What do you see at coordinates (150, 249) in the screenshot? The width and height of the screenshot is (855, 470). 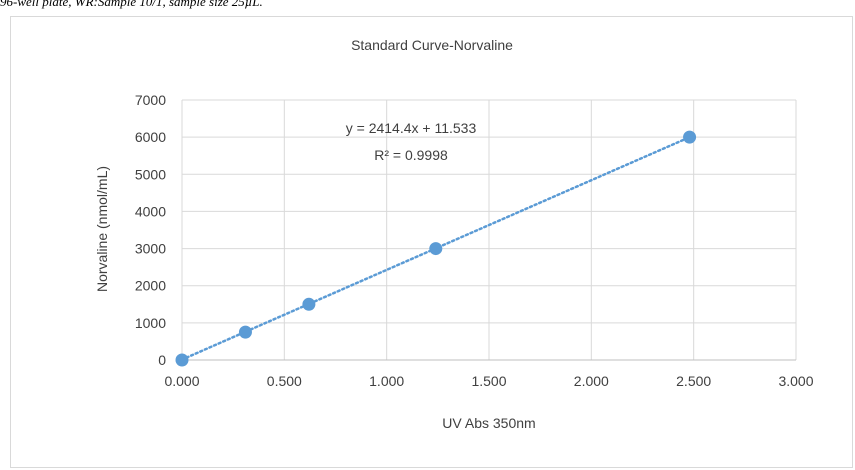 I see `y-tick-label: 3000` at bounding box center [150, 249].